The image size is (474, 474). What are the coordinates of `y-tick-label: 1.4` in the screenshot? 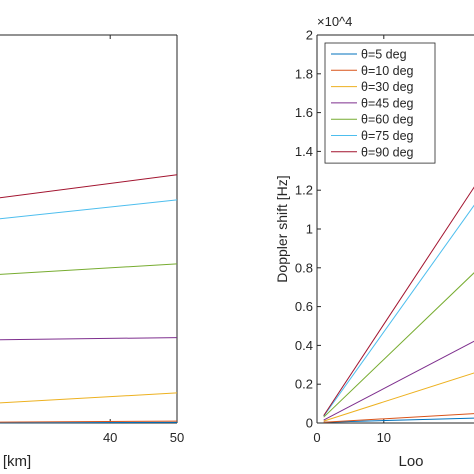 It's located at (304, 151).